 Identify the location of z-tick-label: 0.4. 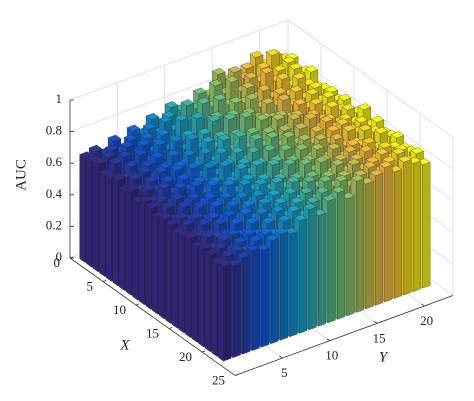
(54, 193).